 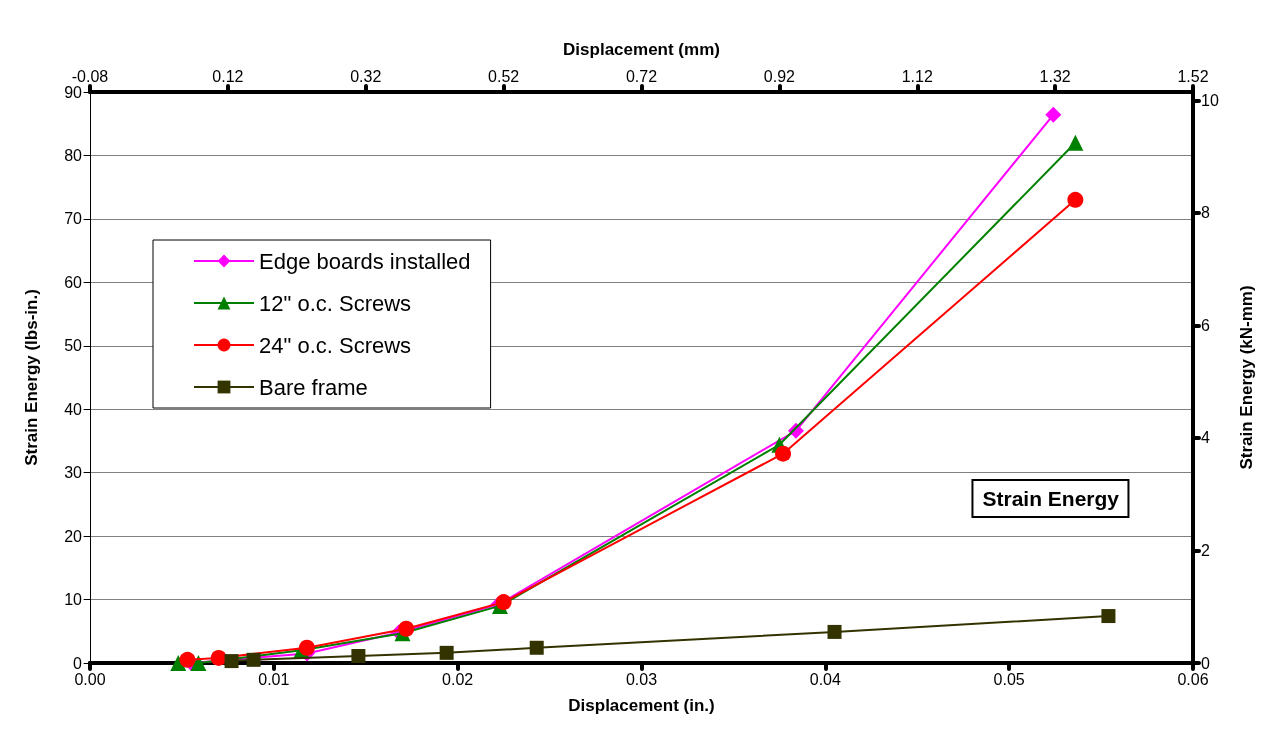 I want to click on legend-label: Edge boards installed, so click(x=365, y=261).